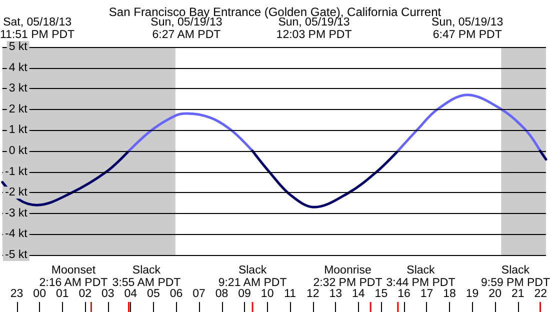 This screenshot has height=312, width=550. What do you see at coordinates (314, 28) in the screenshot?
I see `text: Sun, 05/19/13 12:03 PM PDT` at bounding box center [314, 28].